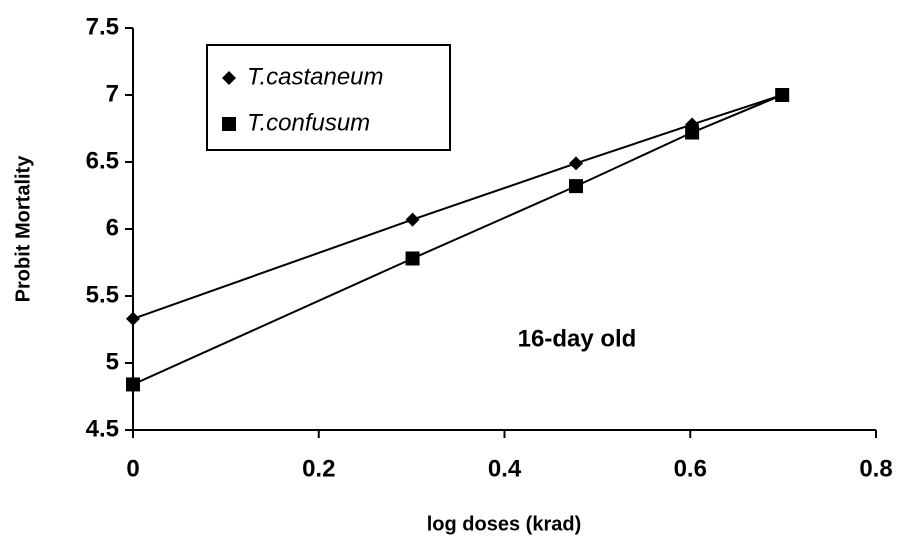 This screenshot has width=899, height=546. What do you see at coordinates (23, 229) in the screenshot?
I see `y-axis-label: Probit Mortality` at bounding box center [23, 229].